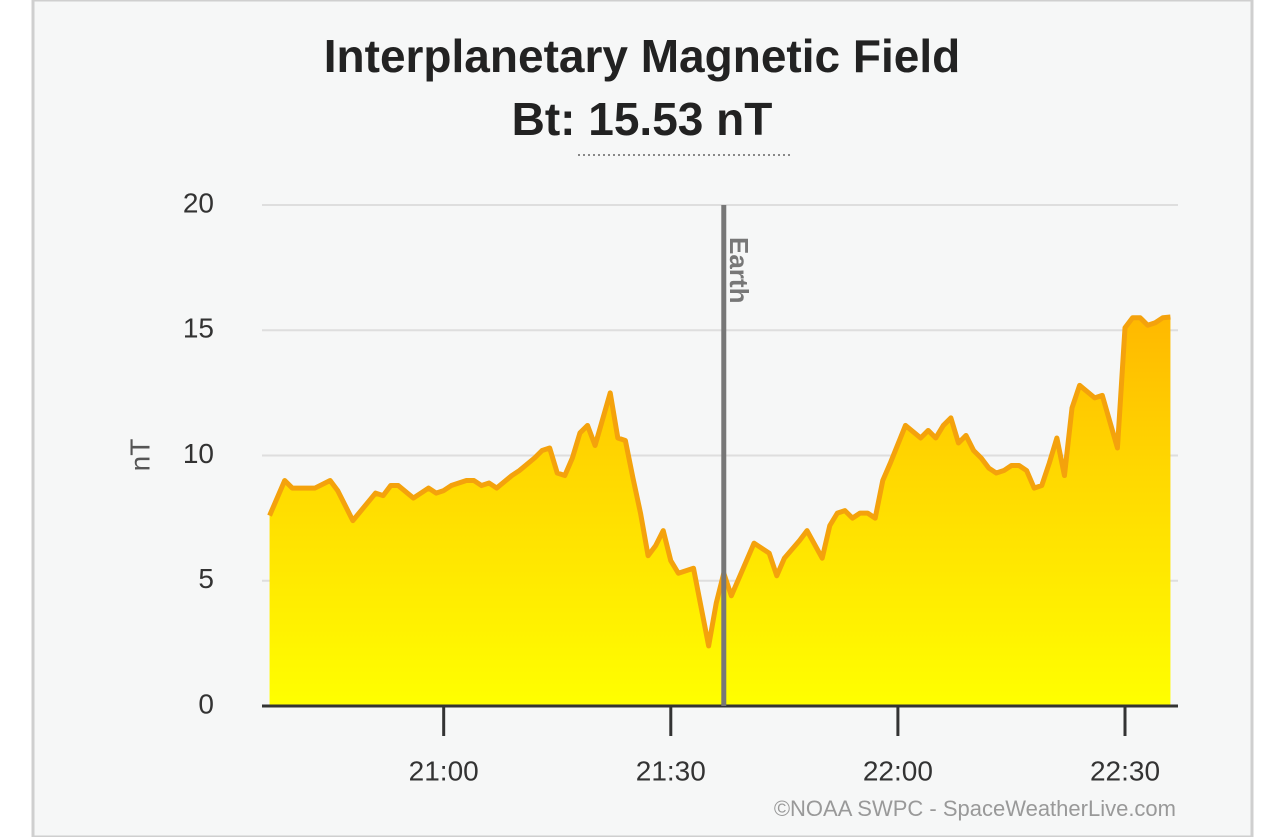 This screenshot has height=837, width=1284. Describe the element at coordinates (206, 703) in the screenshot. I see `y-tick-label: 0` at that location.